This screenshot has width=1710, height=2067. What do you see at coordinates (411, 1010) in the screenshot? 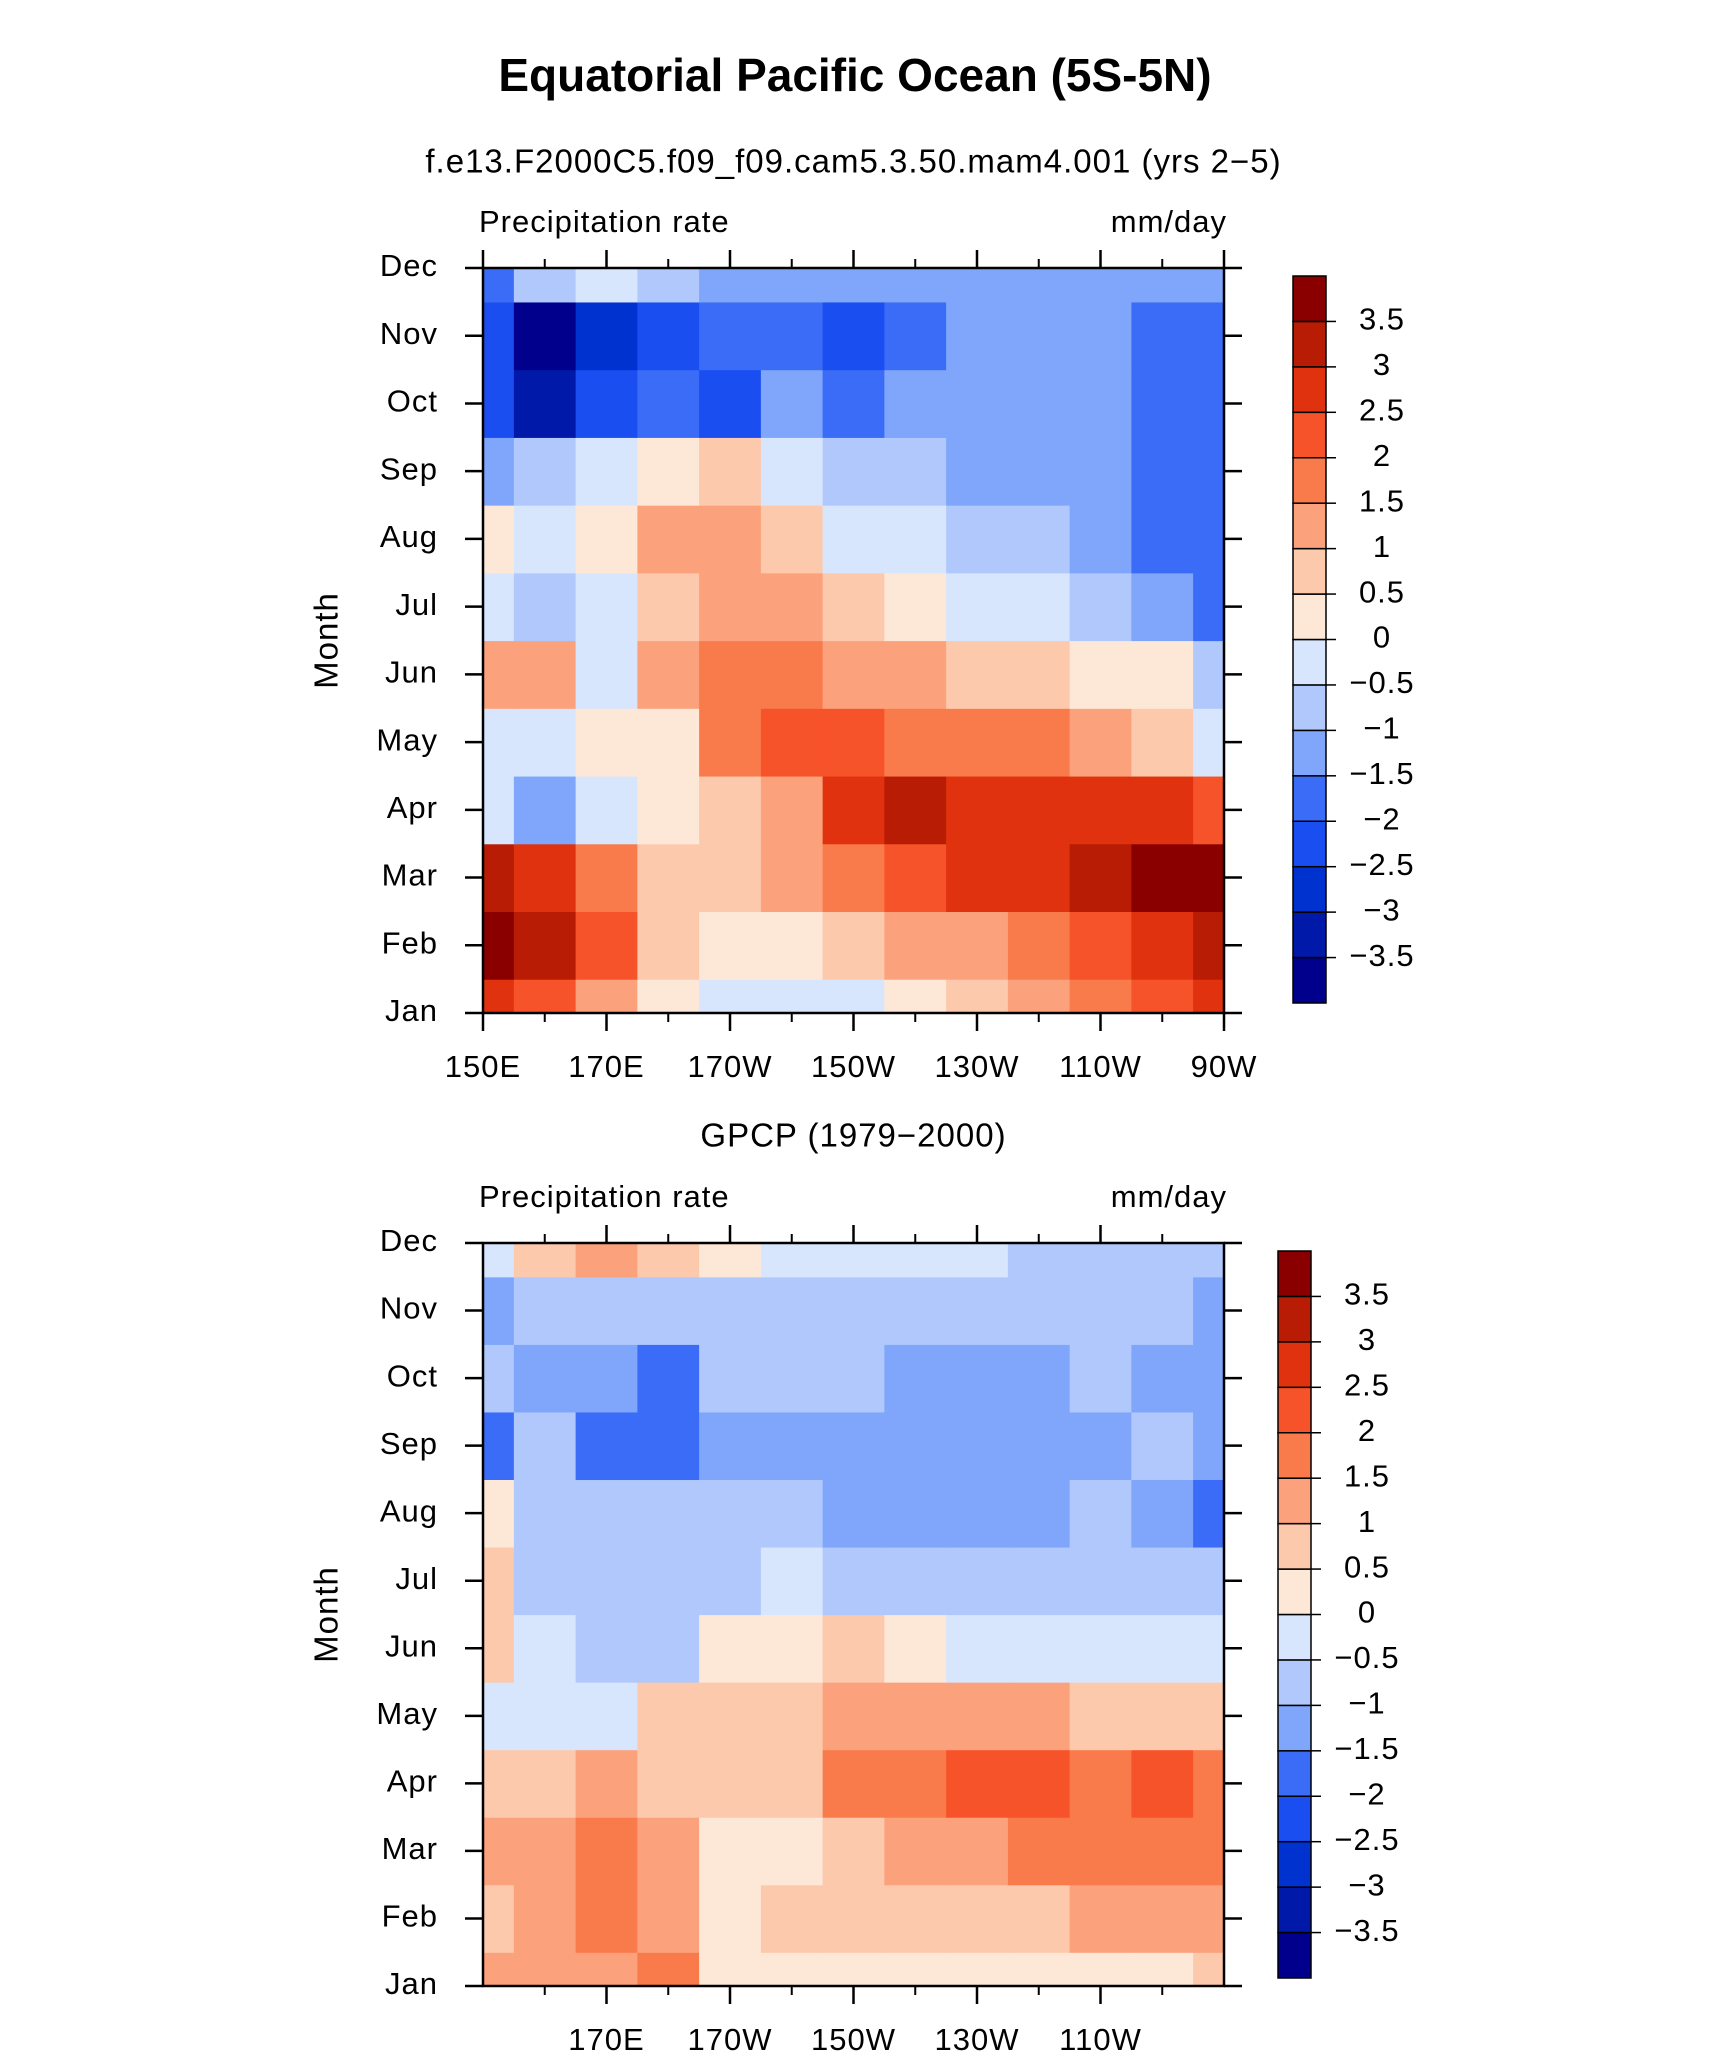
I see `y-tick-label: Jan` at bounding box center [411, 1010].